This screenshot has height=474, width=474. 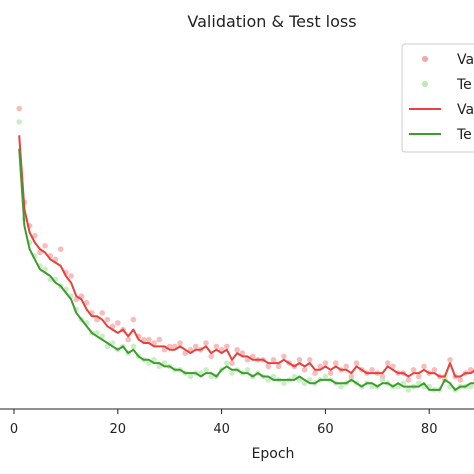 I want to click on x-tick-label: 60, so click(x=325, y=429).